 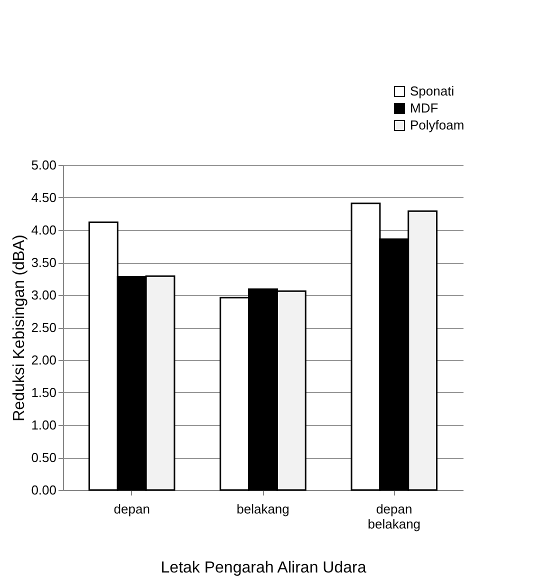 I want to click on x-axis-title: Letak Pengarah Aliran Udara, so click(x=263, y=568).